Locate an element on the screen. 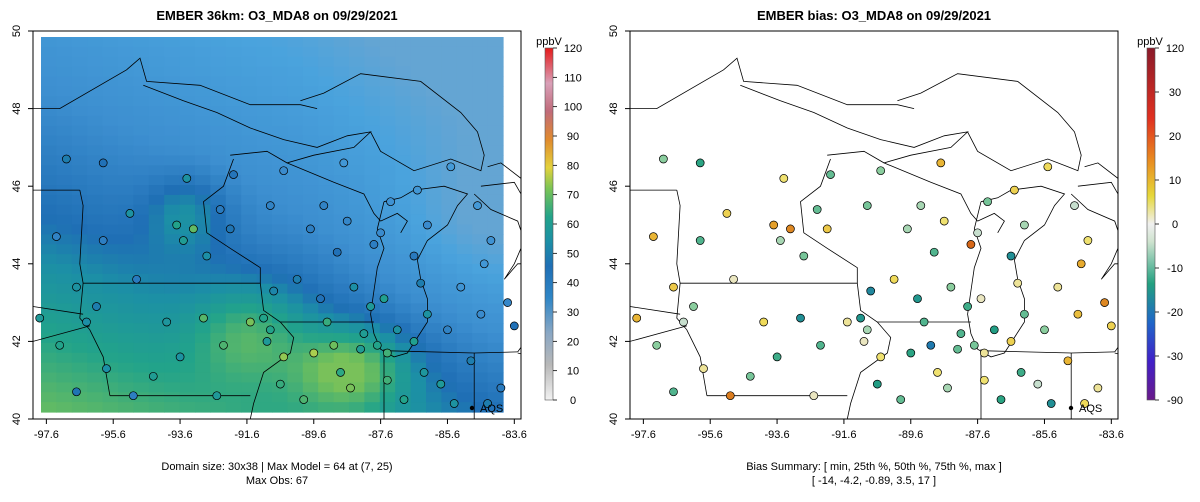 The width and height of the screenshot is (1200, 502). y-tick-label: 48 is located at coordinates (17, 108).